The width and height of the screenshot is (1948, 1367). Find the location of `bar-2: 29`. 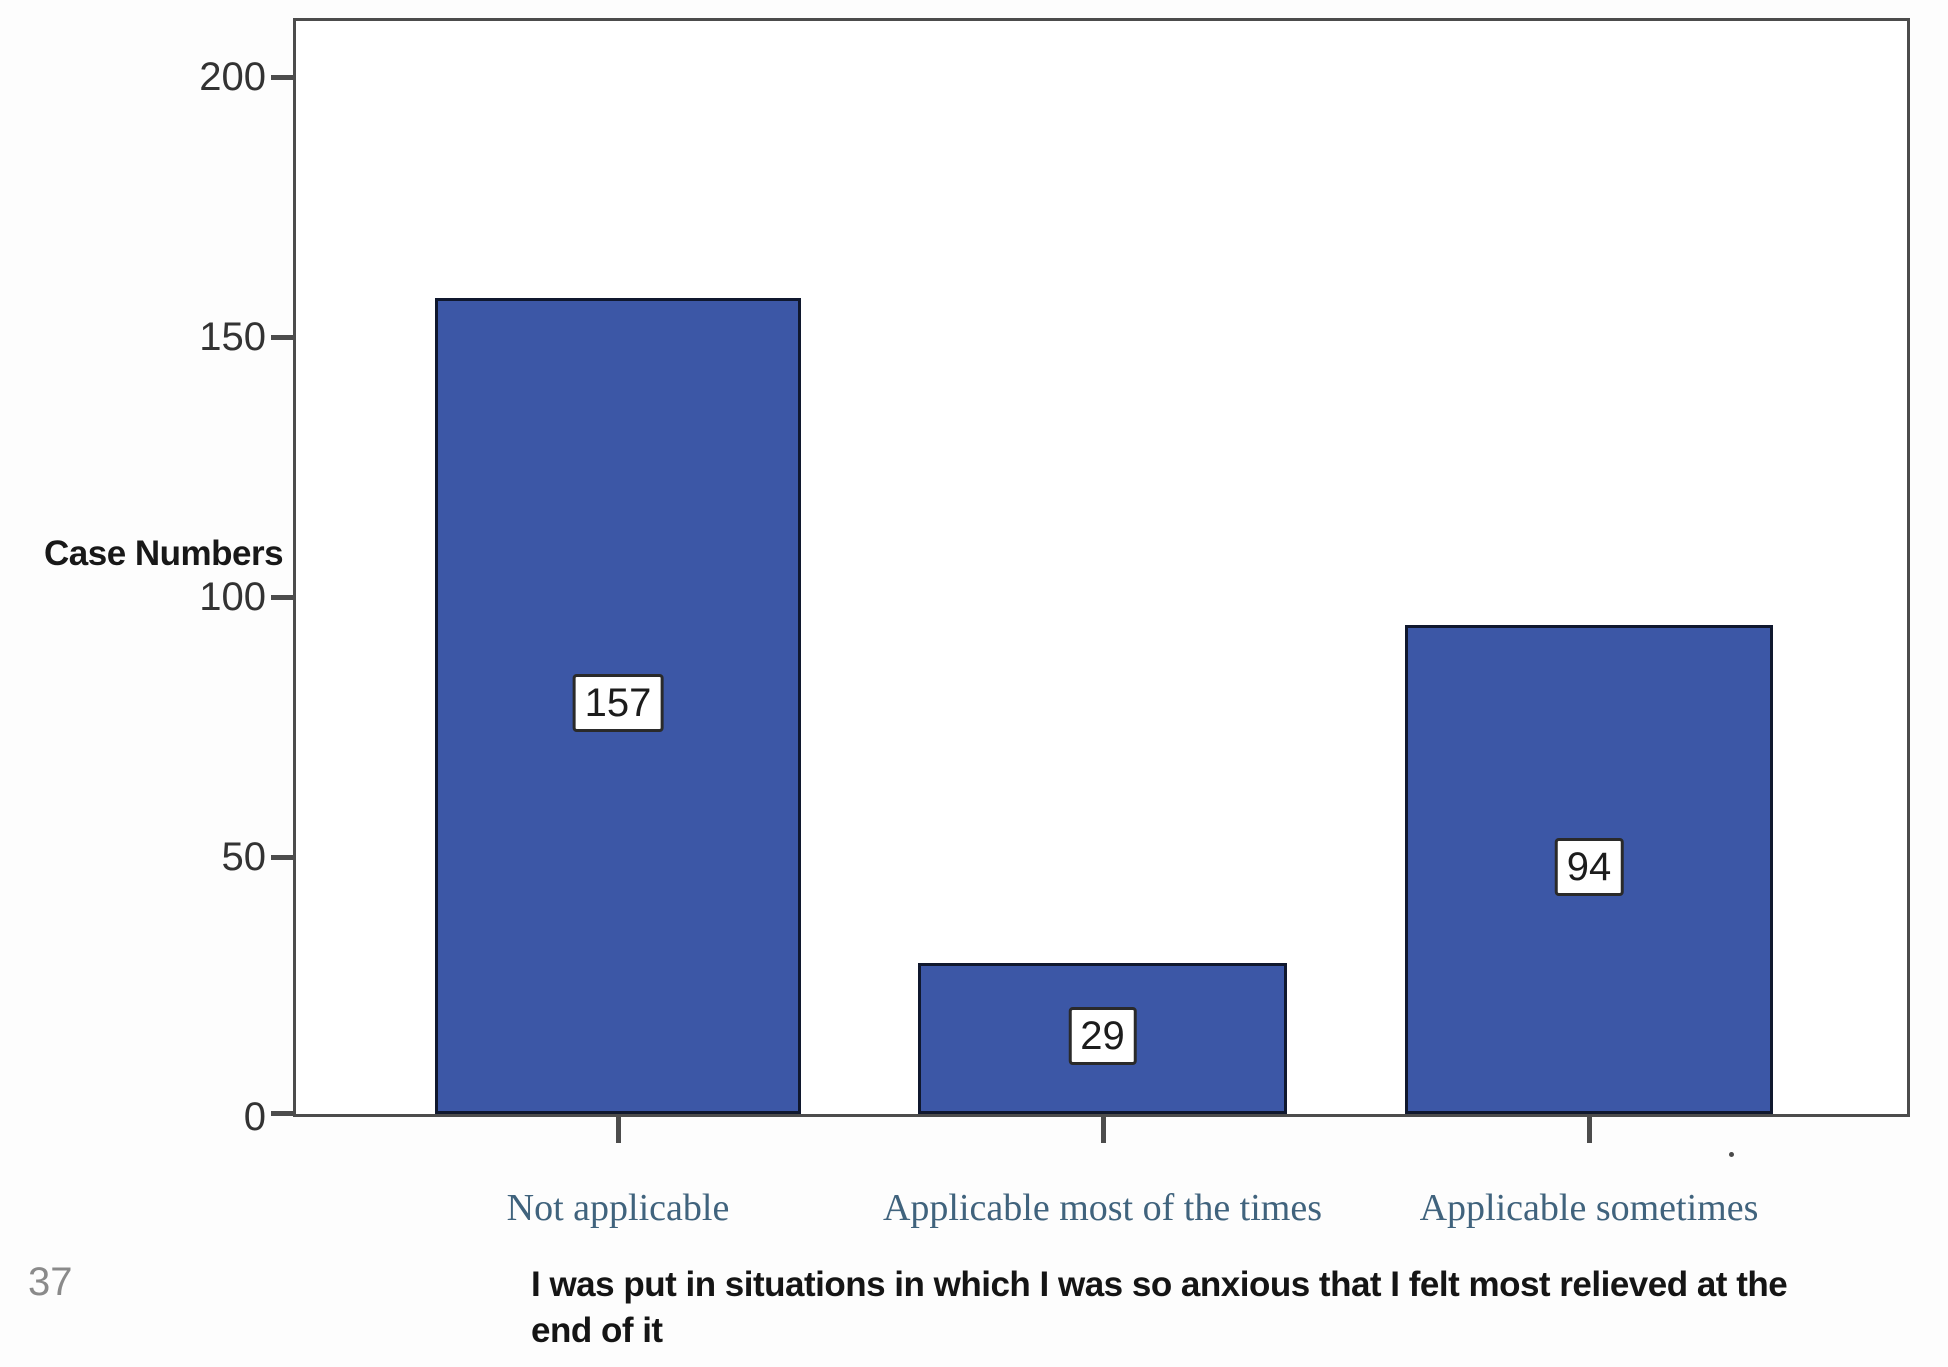

bar-2: 29 is located at coordinates (1102, 1038).